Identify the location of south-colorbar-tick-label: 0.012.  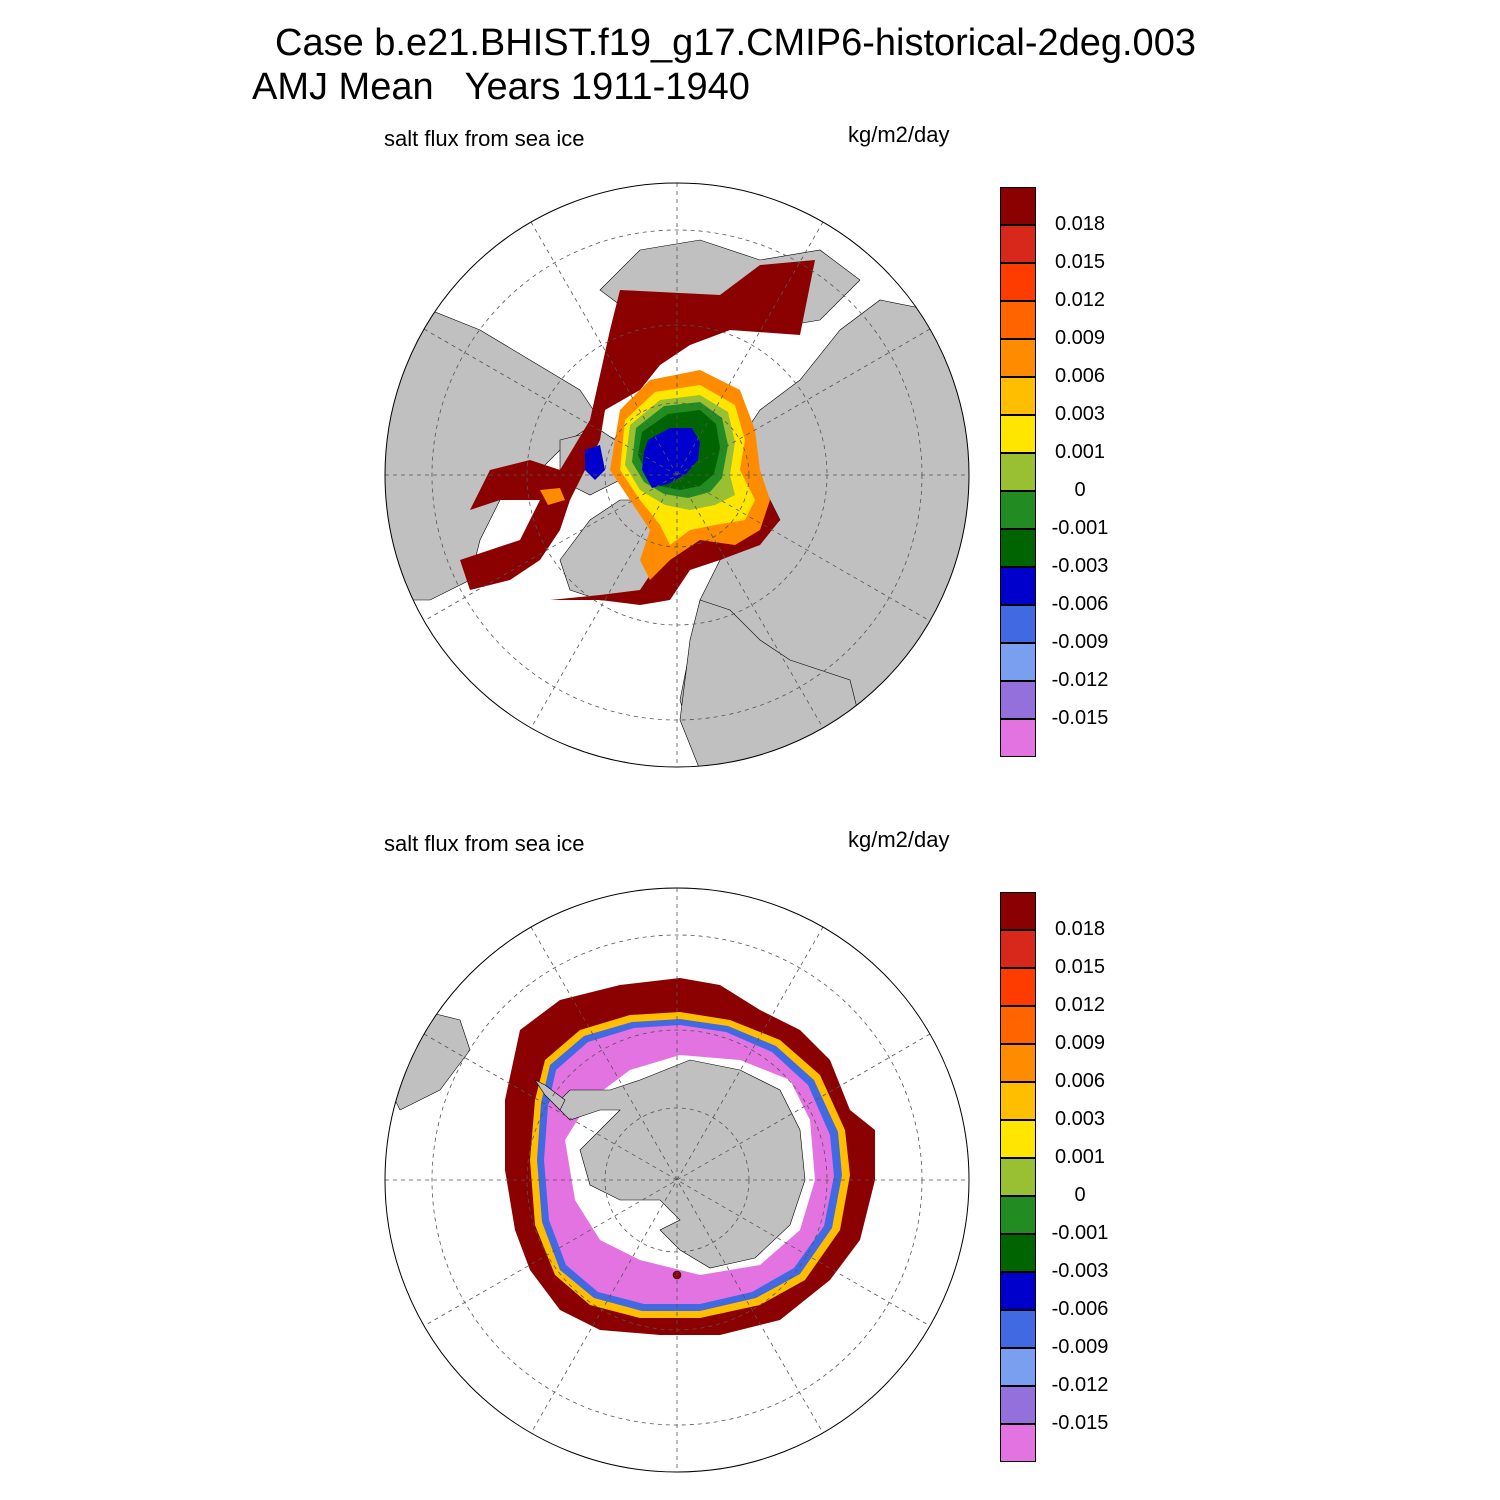
(1080, 1005).